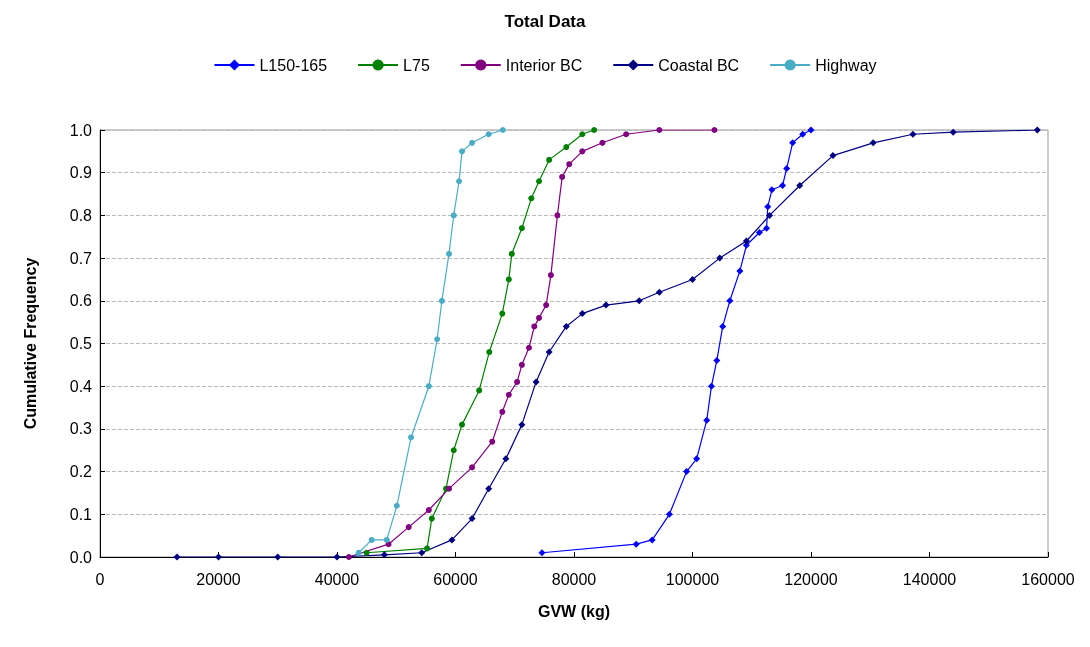 Image resolution: width=1090 pixels, height=647 pixels. Describe the element at coordinates (574, 611) in the screenshot. I see `x-axis-title: GVW (kg)` at that location.